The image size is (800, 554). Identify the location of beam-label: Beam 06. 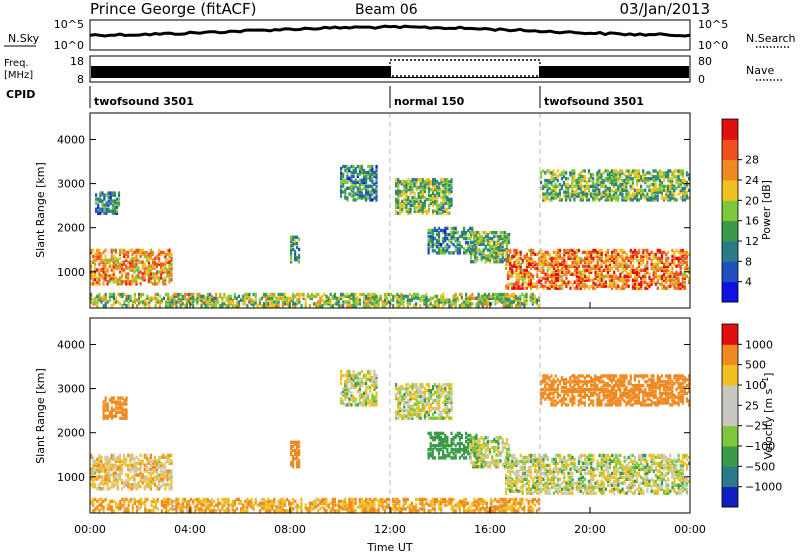
(386, 10).